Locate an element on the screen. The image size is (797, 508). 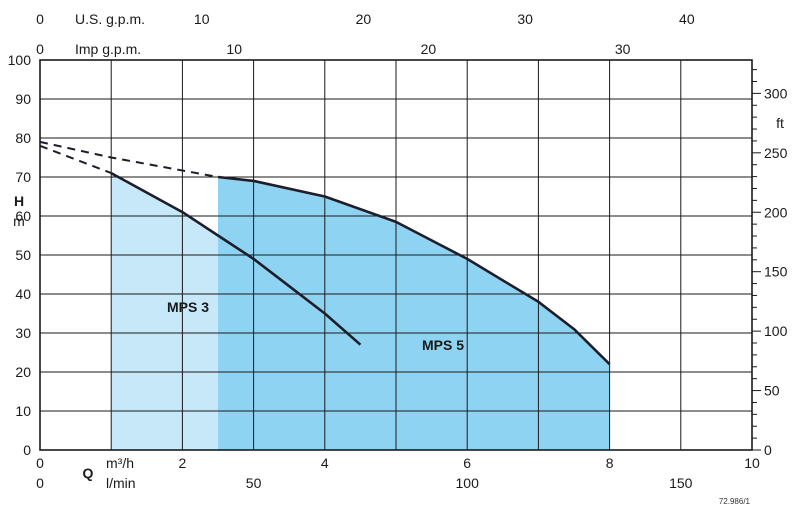
x-tick-label: 6 is located at coordinates (467, 463).